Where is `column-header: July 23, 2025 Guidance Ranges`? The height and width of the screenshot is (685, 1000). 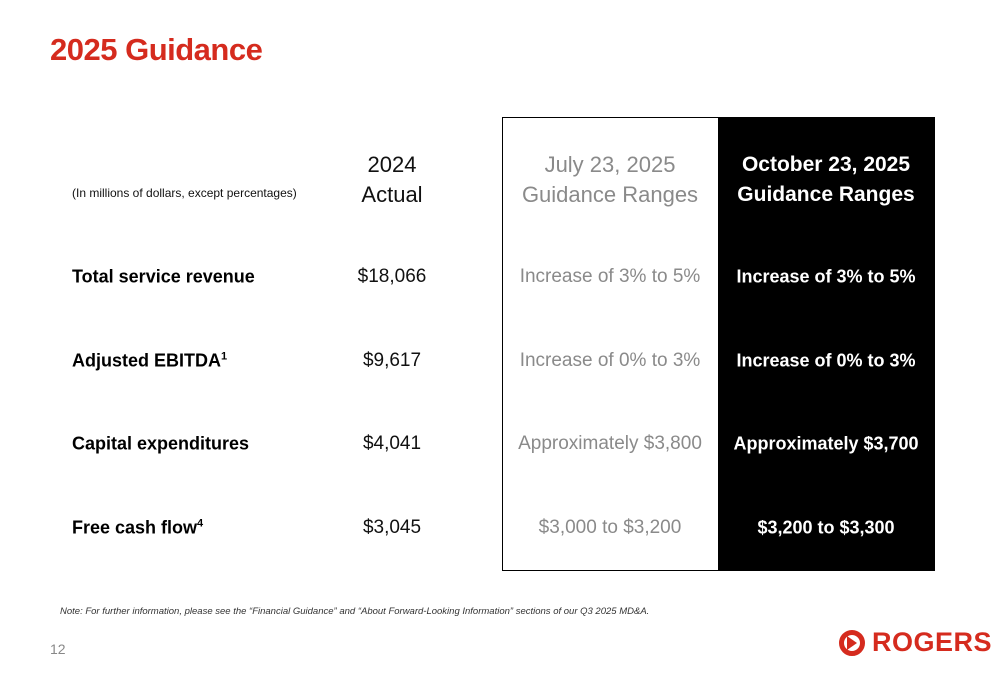
column-header: July 23, 2025 Guidance Ranges is located at coordinates (610, 180).